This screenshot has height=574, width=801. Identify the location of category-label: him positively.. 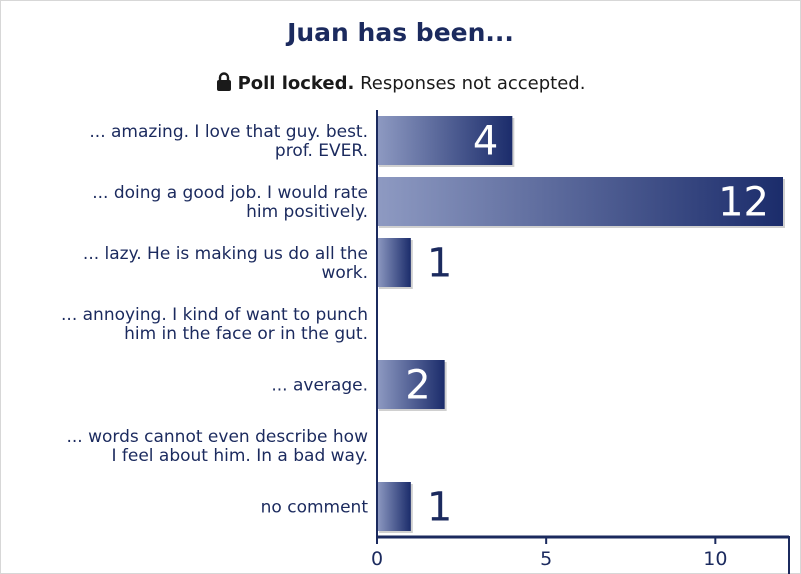
(307, 212).